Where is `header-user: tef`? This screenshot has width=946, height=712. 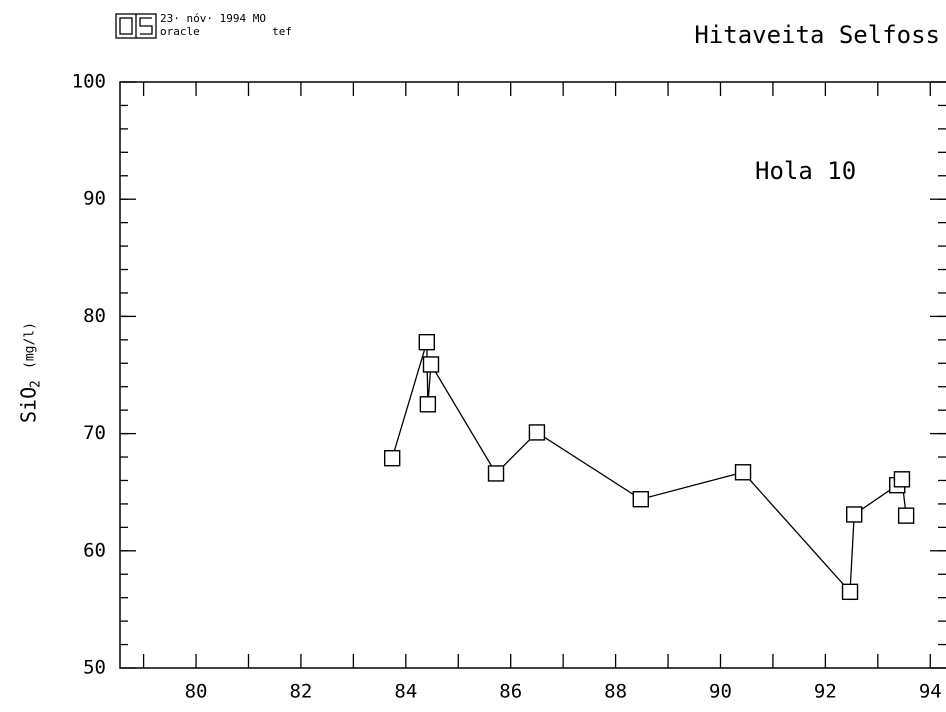 header-user: tef is located at coordinates (282, 31).